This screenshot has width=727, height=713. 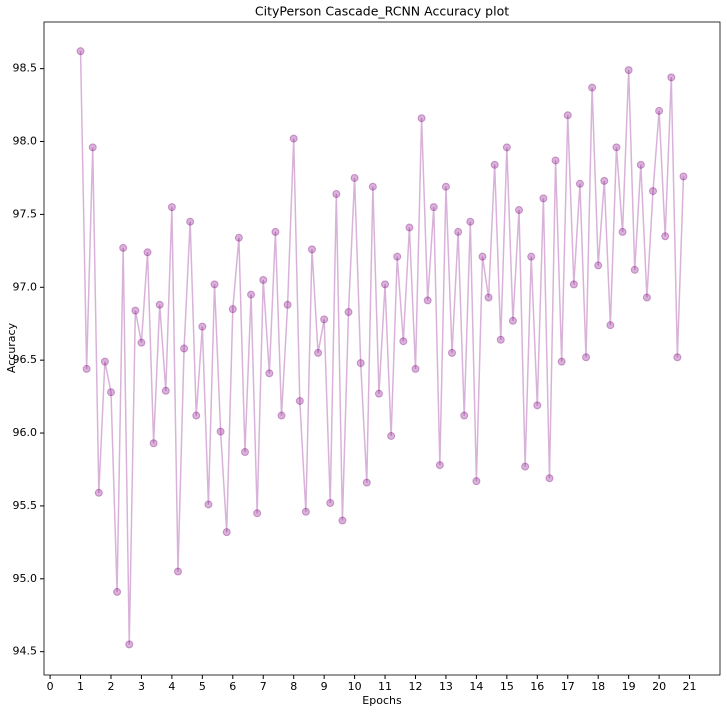 I want to click on x-tick-label: 19, so click(x=629, y=686).